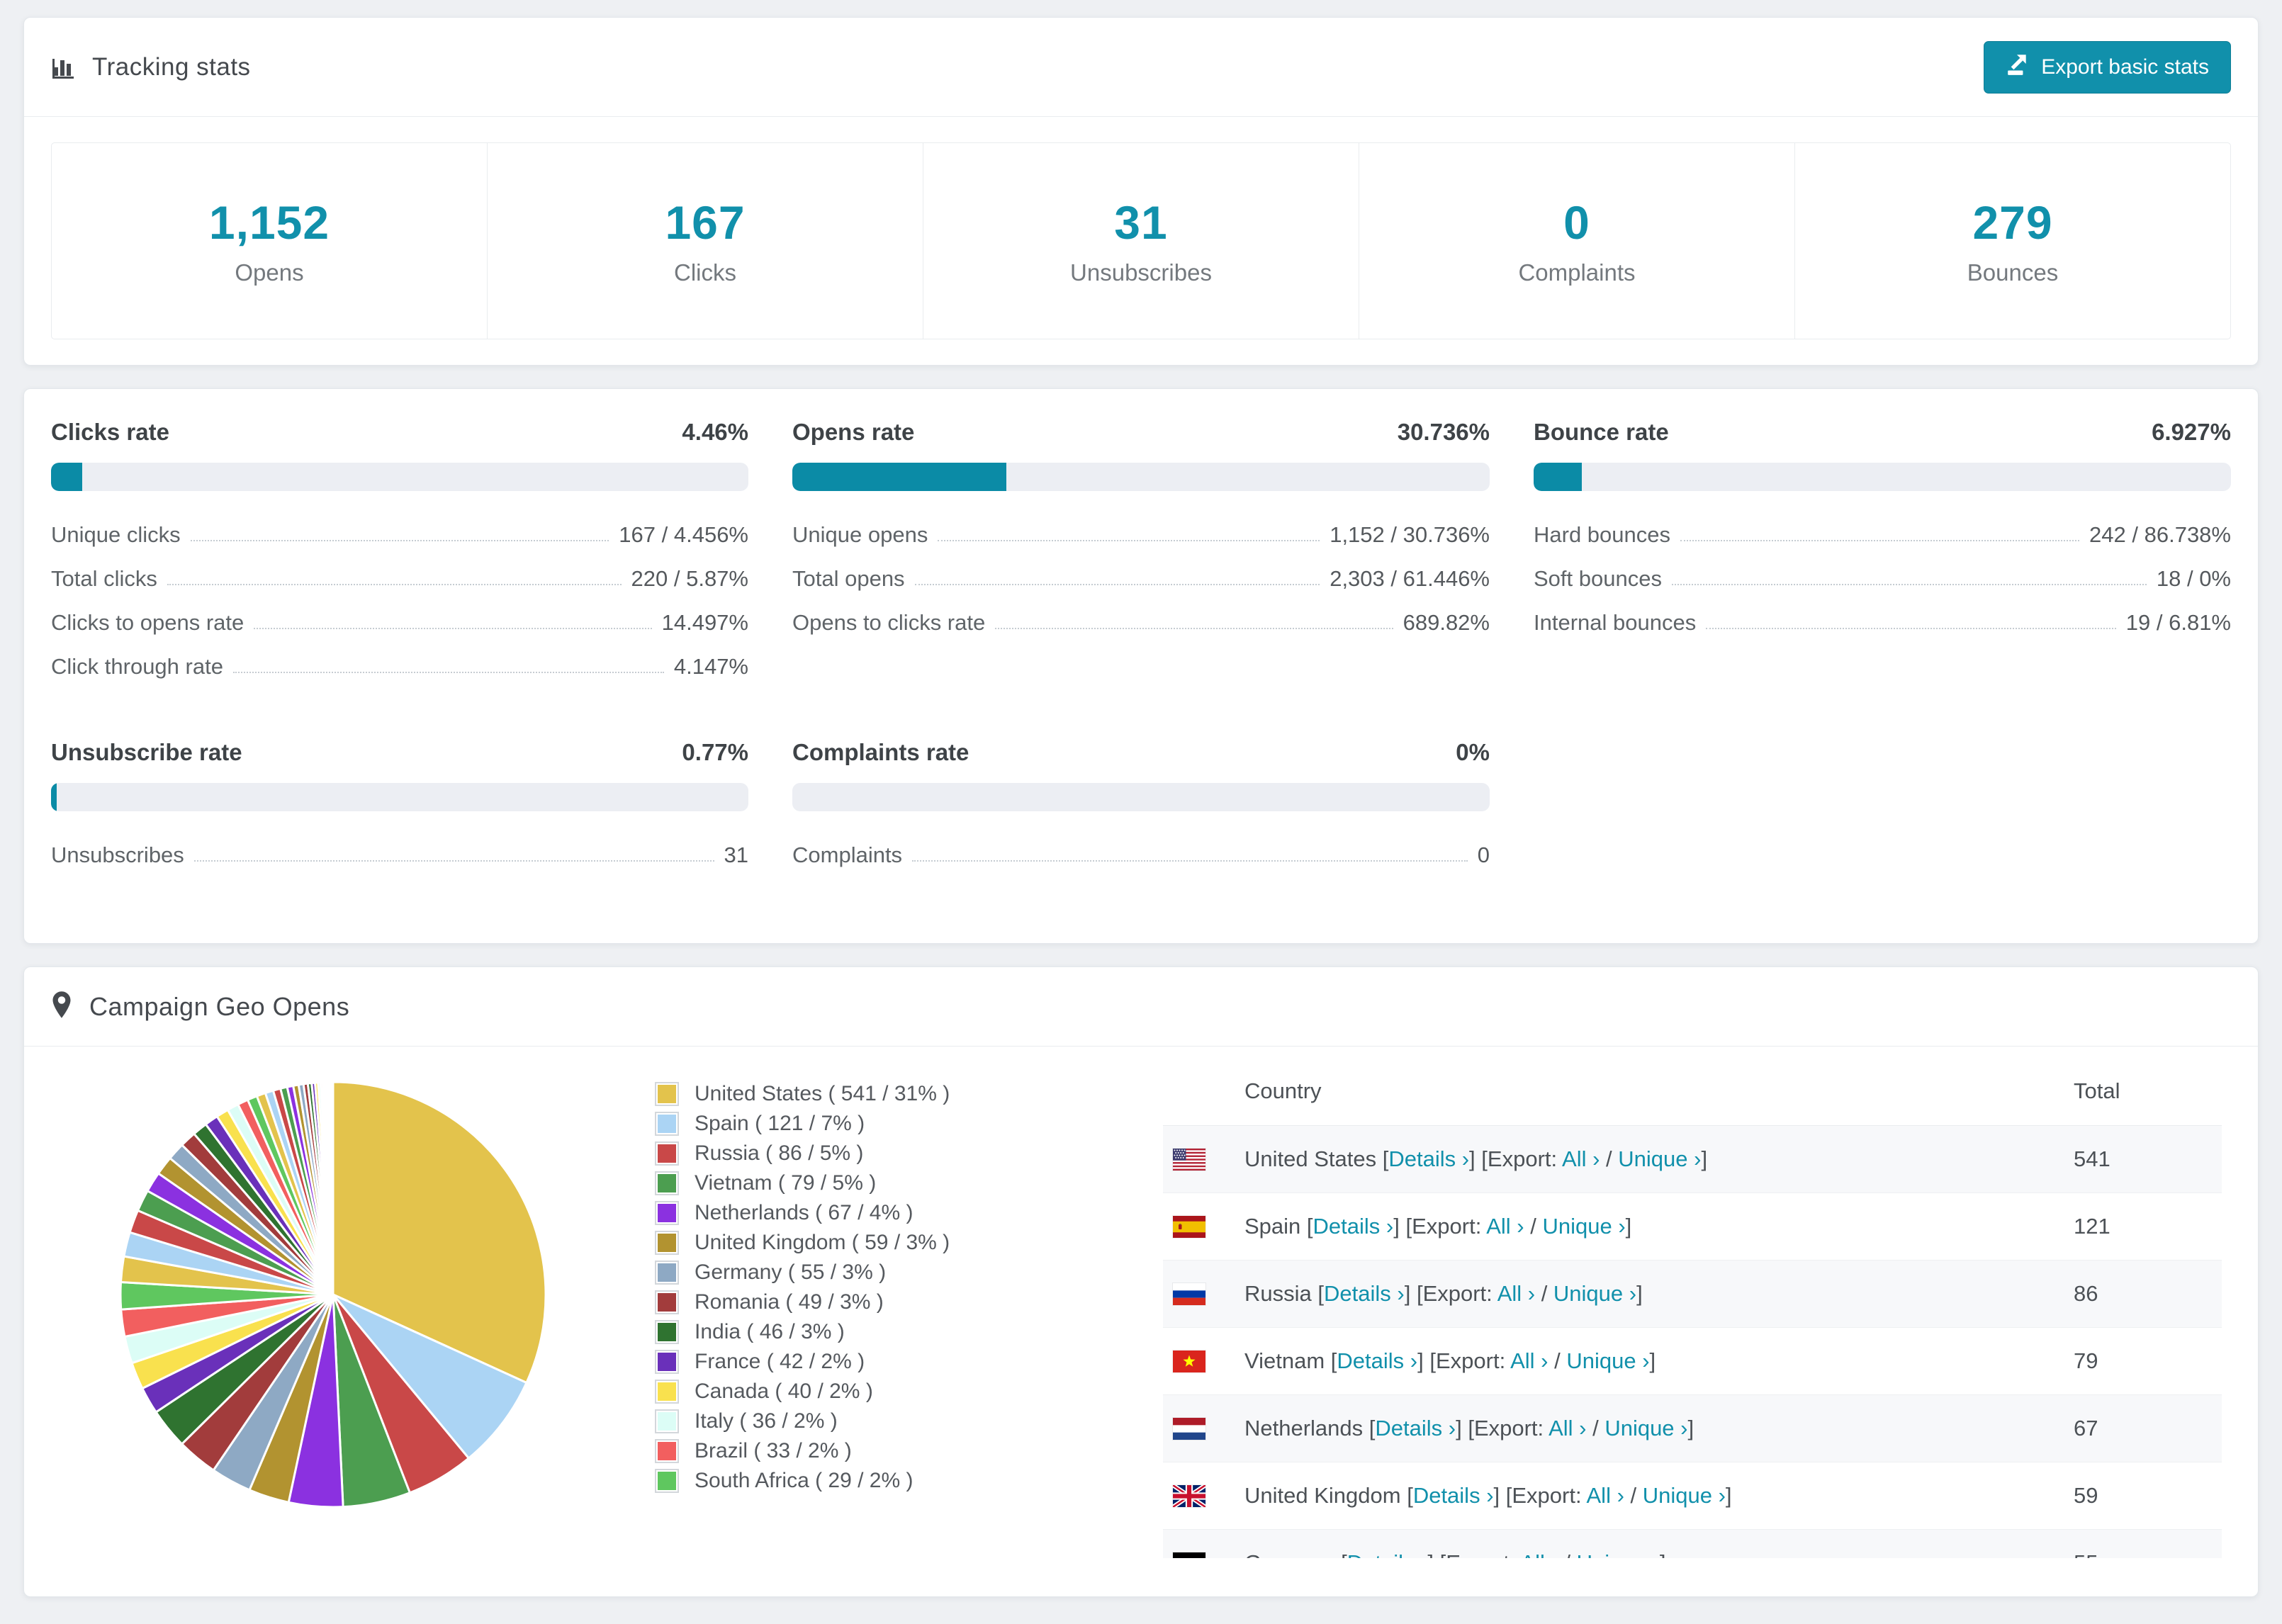  What do you see at coordinates (2086, 1496) in the screenshot?
I see `country-total: 59` at bounding box center [2086, 1496].